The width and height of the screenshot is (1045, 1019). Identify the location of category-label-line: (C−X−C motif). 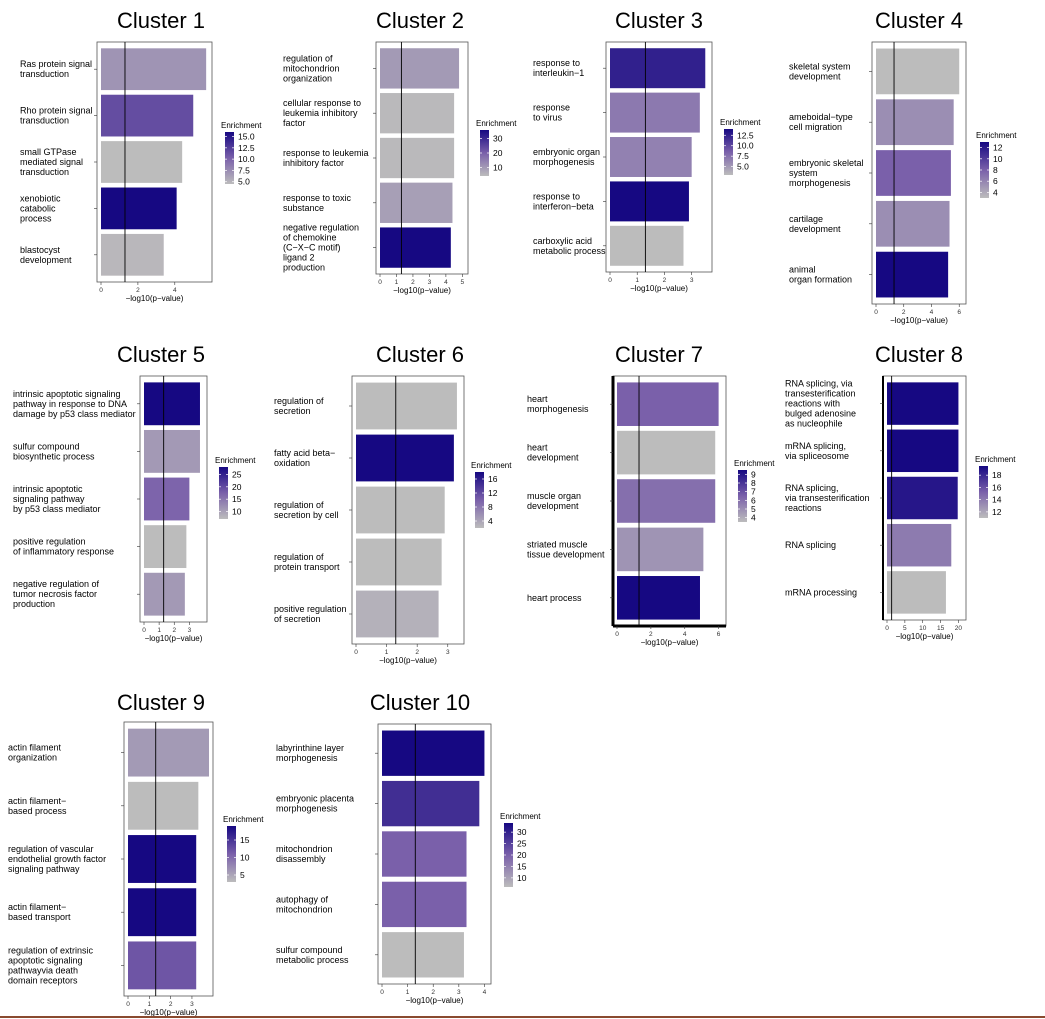
(312, 248).